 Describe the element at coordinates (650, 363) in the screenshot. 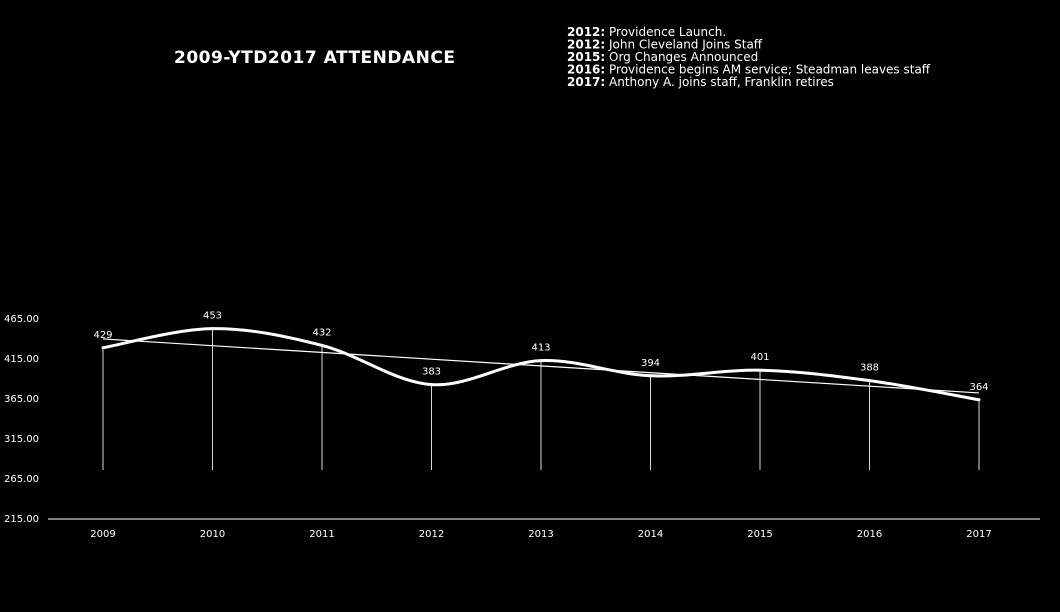

I see `data-label: 394` at that location.